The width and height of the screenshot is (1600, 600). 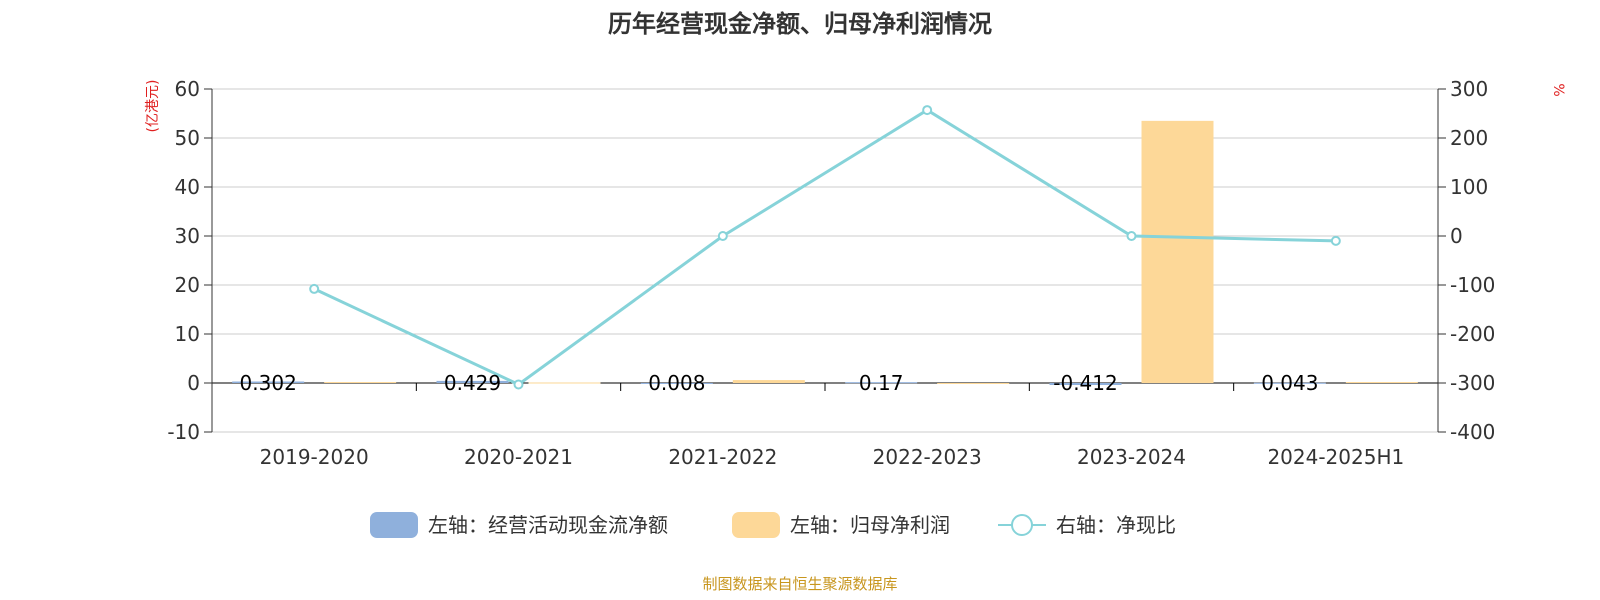 I want to click on legend-label: 左轴：归母净利润, so click(x=870, y=525).